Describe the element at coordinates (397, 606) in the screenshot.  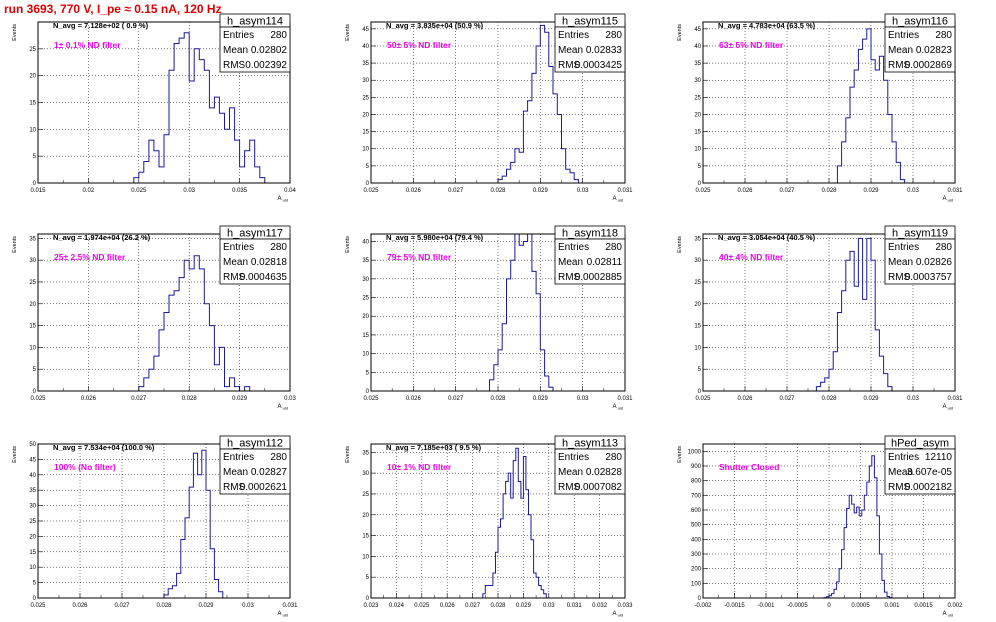
I see `x-tick-label: 0.024` at that location.